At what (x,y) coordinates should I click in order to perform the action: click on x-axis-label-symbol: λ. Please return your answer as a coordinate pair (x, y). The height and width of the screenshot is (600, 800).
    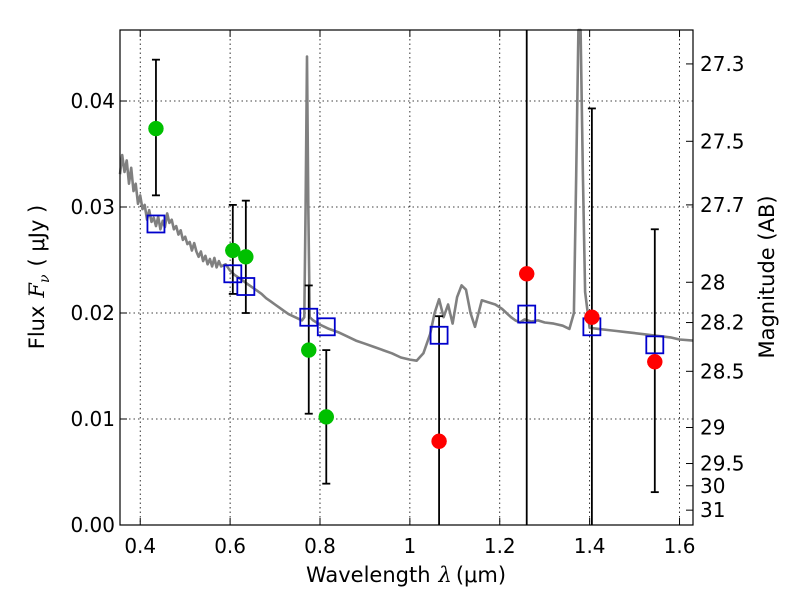
    Looking at the image, I should click on (445, 575).